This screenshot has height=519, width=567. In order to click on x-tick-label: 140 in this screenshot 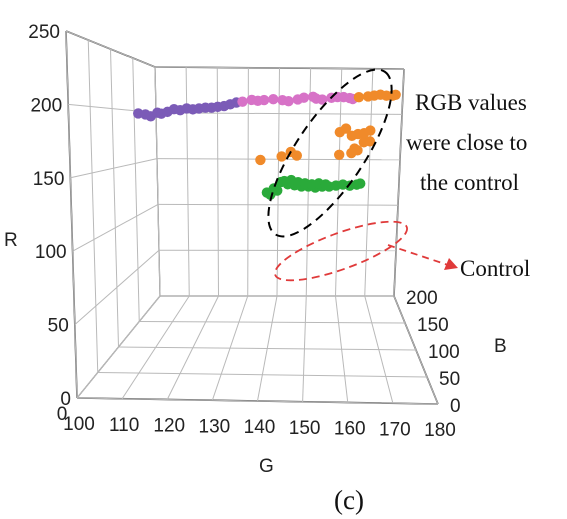, I will do `click(260, 427)`.